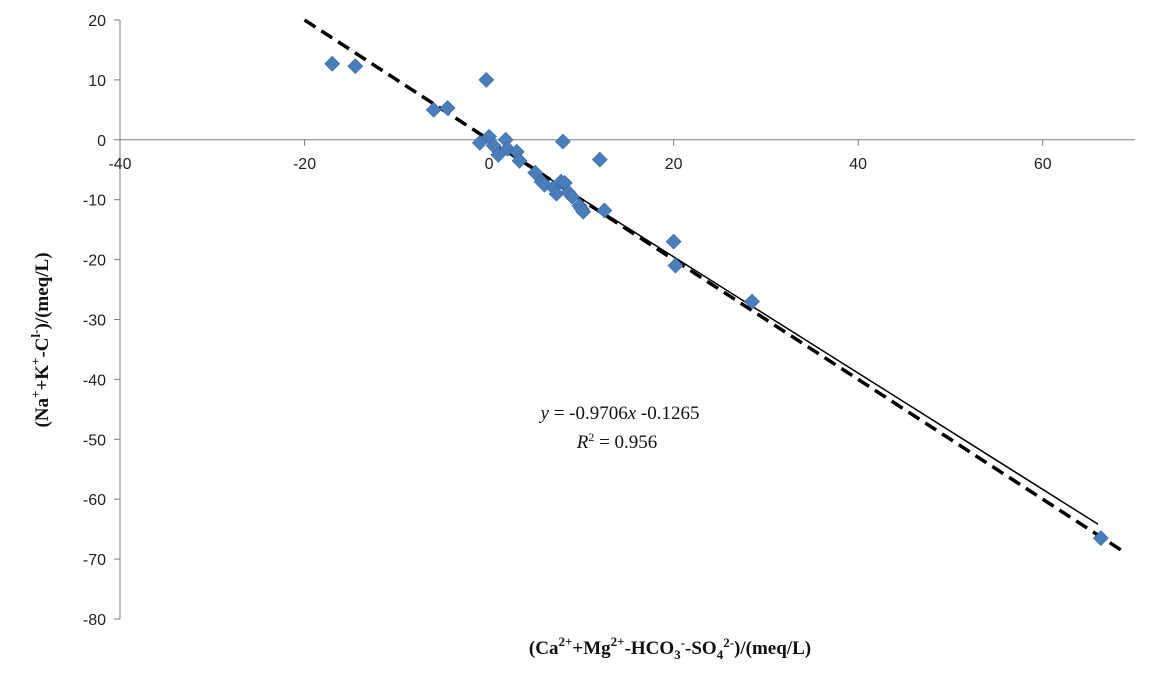 The width and height of the screenshot is (1175, 673). Describe the element at coordinates (489, 164) in the screenshot. I see `x-tick-label: 0` at that location.